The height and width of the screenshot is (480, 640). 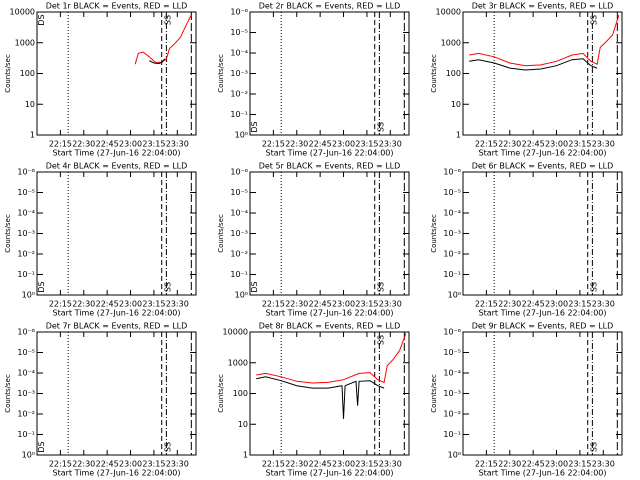 What do you see at coordinates (543, 166) in the screenshot?
I see `panel-title: Det 6r BLACK = Events, RED = LLD` at bounding box center [543, 166].